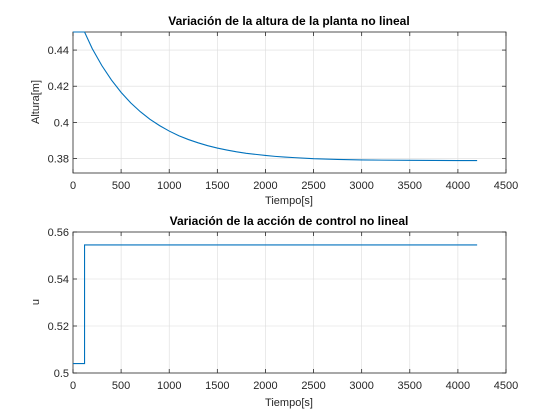 This screenshot has height=420, width=560. What do you see at coordinates (289, 201) in the screenshot?
I see `height-plot-xlabel: Tiempo[s]` at bounding box center [289, 201].